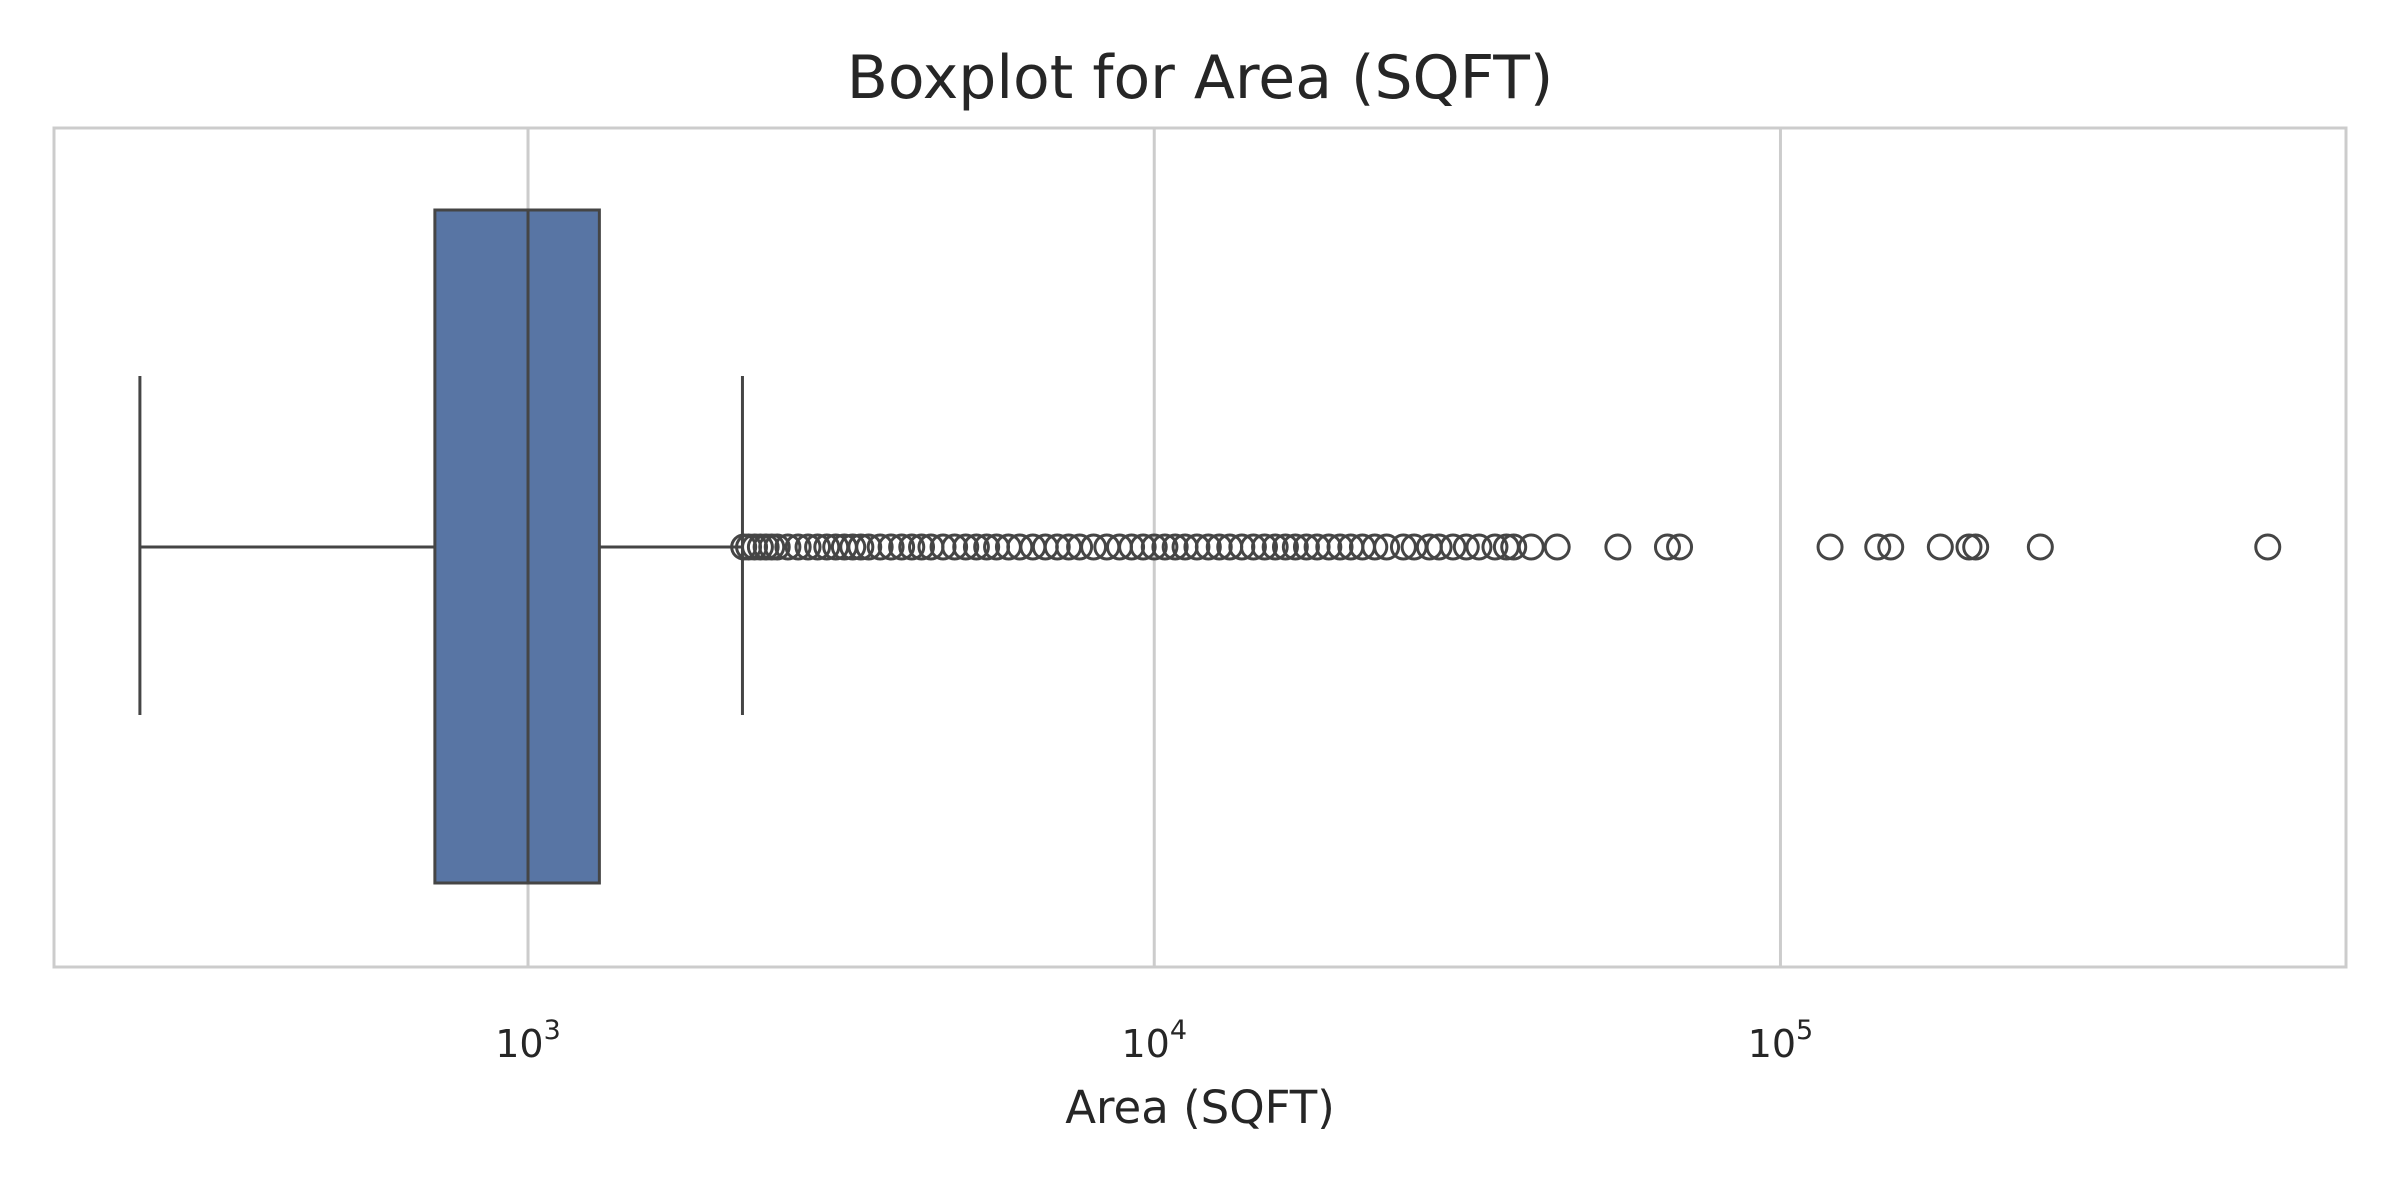 This screenshot has height=1200, width=2400. I want to click on x-tick-label: 10³, so click(528, 1040).